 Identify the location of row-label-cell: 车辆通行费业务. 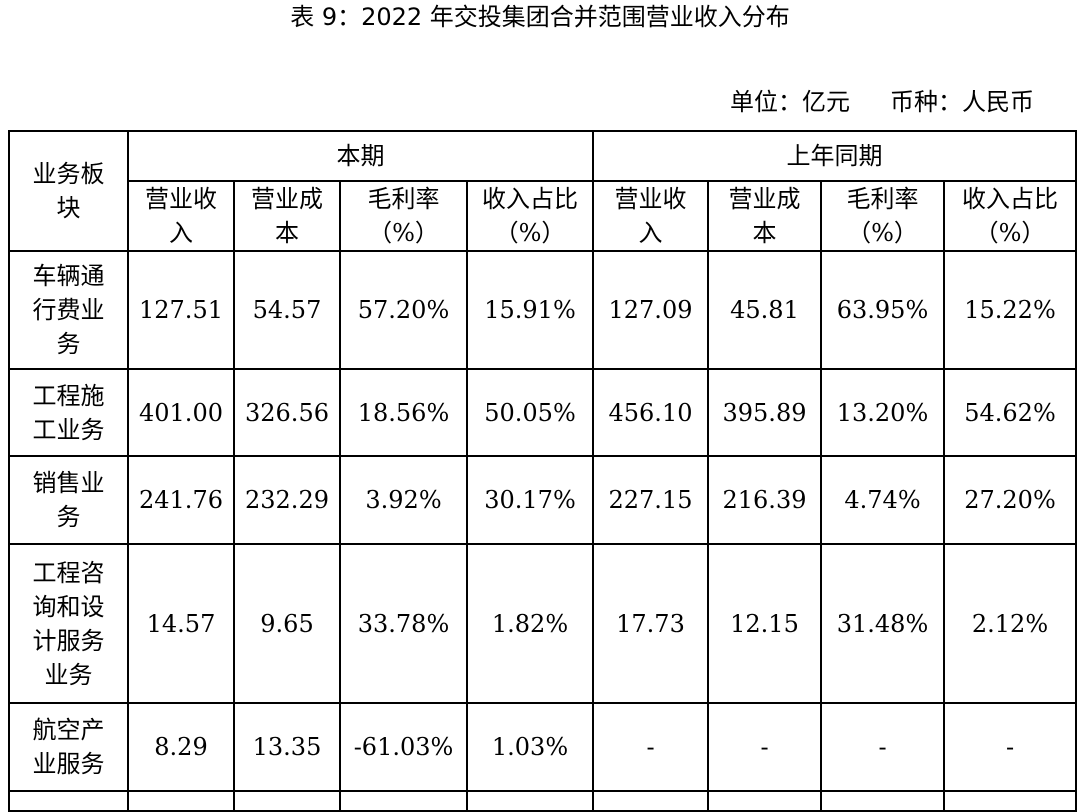
(68, 310).